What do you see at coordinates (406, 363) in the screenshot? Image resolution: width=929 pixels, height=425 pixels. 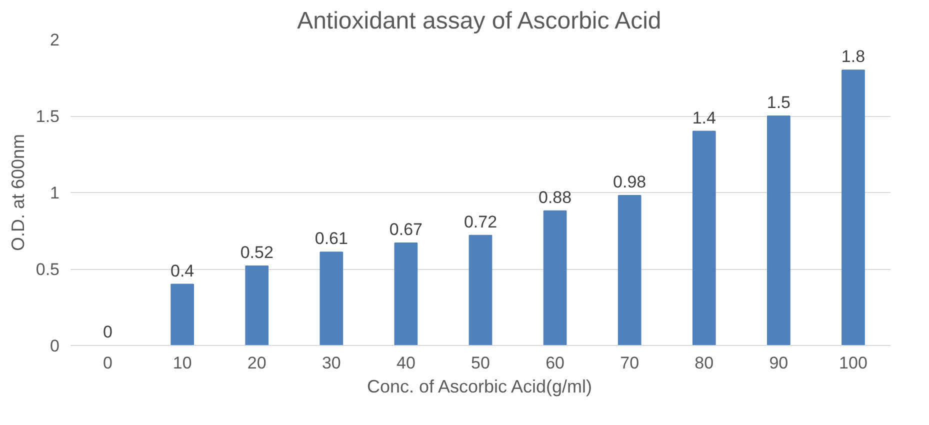 I see `x-tick-label: 40` at bounding box center [406, 363].